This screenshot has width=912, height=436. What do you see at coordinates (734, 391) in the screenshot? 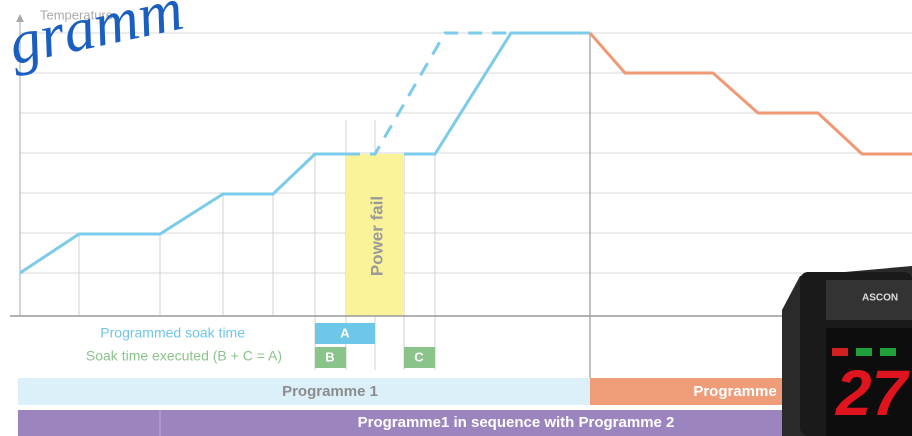
I see `programme2-label: Programme` at bounding box center [734, 391].